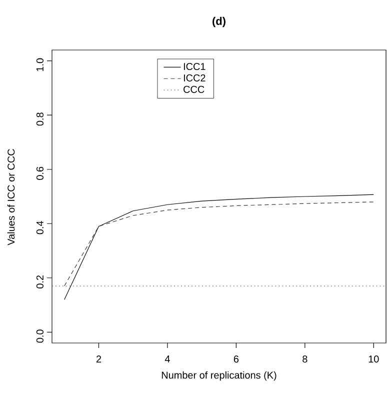 This screenshot has height=404, width=387. I want to click on legend-label: CCC, so click(194, 89).